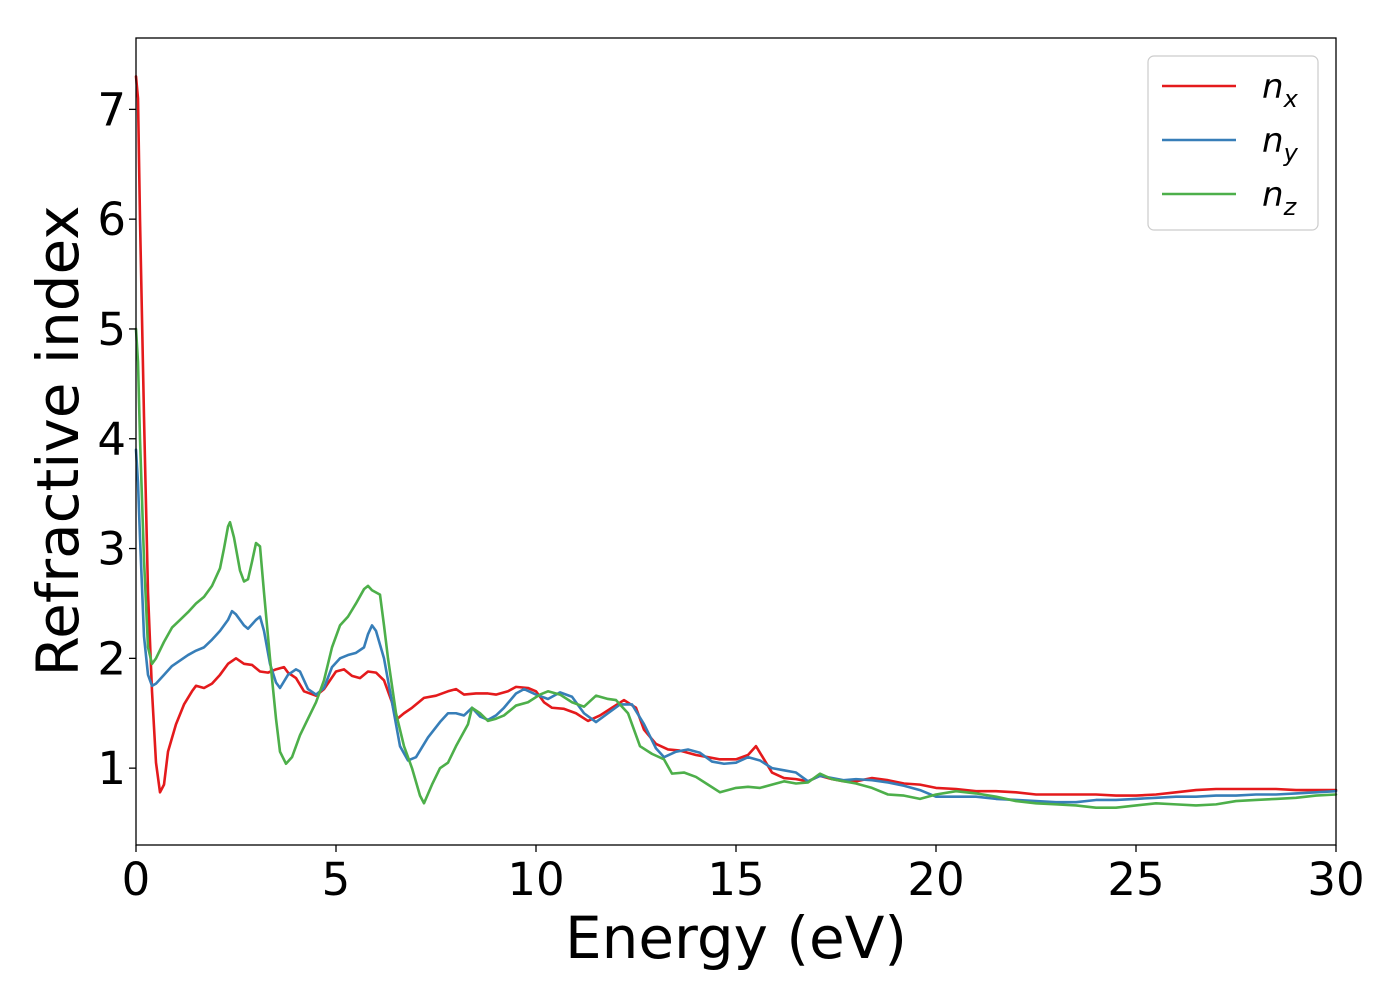 The image size is (1400, 1000). I want to click on x-tick-label: 15, so click(735, 879).